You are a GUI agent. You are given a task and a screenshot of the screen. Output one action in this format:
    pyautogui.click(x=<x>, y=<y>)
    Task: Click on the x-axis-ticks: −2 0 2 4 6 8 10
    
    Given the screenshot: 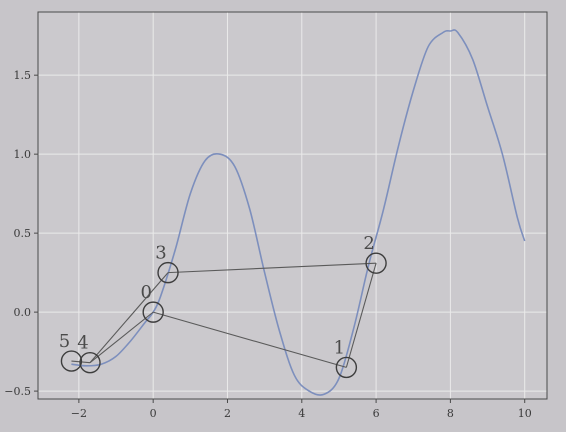 What is the action you would take?
    pyautogui.click(x=301, y=409)
    